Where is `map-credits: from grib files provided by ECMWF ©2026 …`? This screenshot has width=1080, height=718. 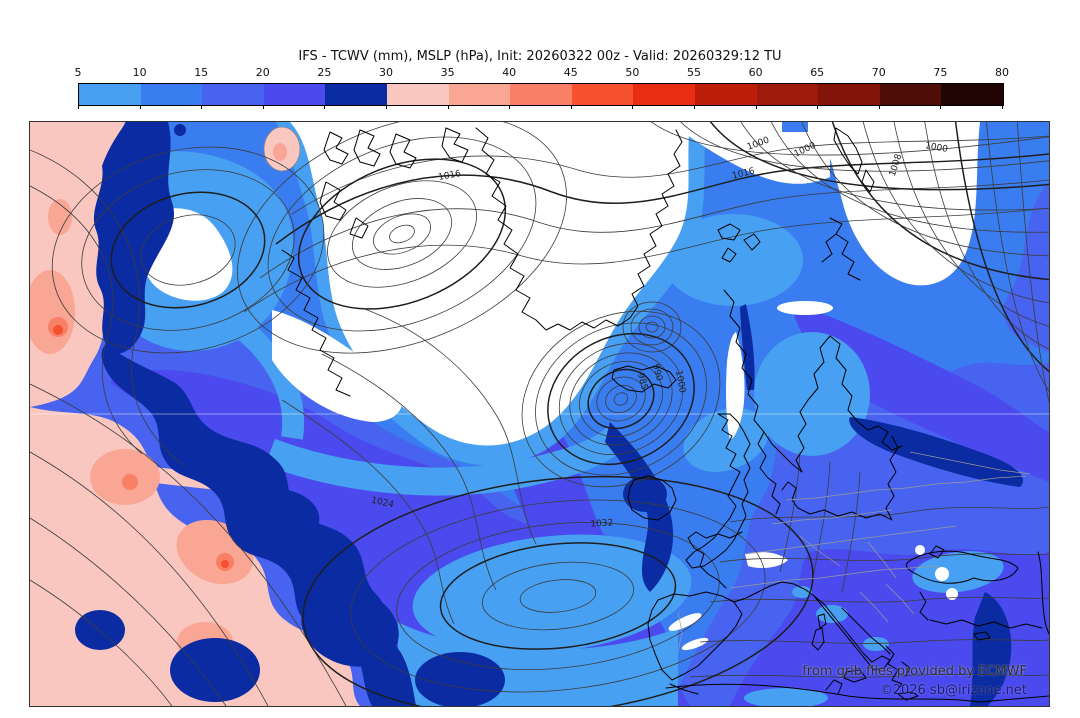 map-credits: from grib files provided by ECMWF ©2026 … is located at coordinates (914, 681).